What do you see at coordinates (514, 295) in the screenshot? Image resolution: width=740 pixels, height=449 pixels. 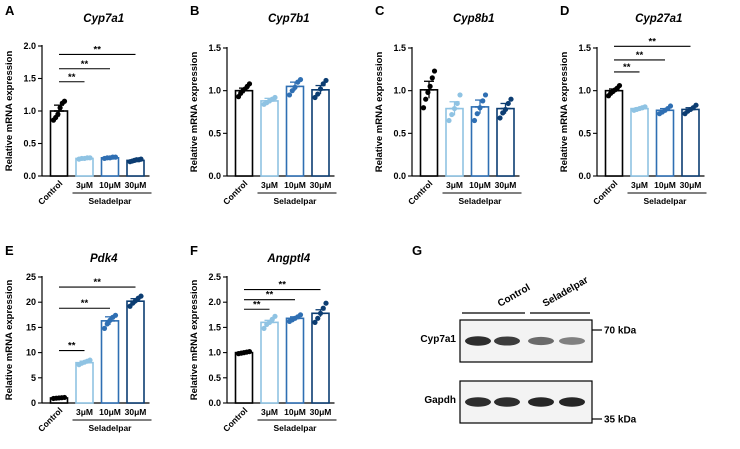 I see `group-label: Control` at bounding box center [514, 295].